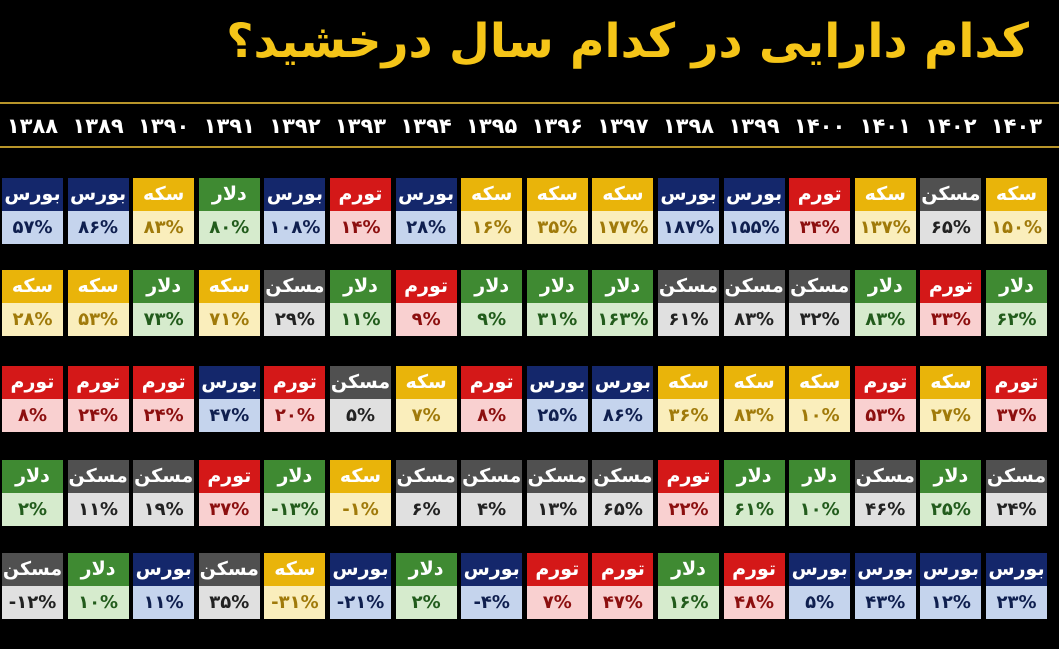 This screenshot has width=1059, height=649. What do you see at coordinates (820, 319) in the screenshot?
I see `asset-return-value: ۳۲%` at bounding box center [820, 319].